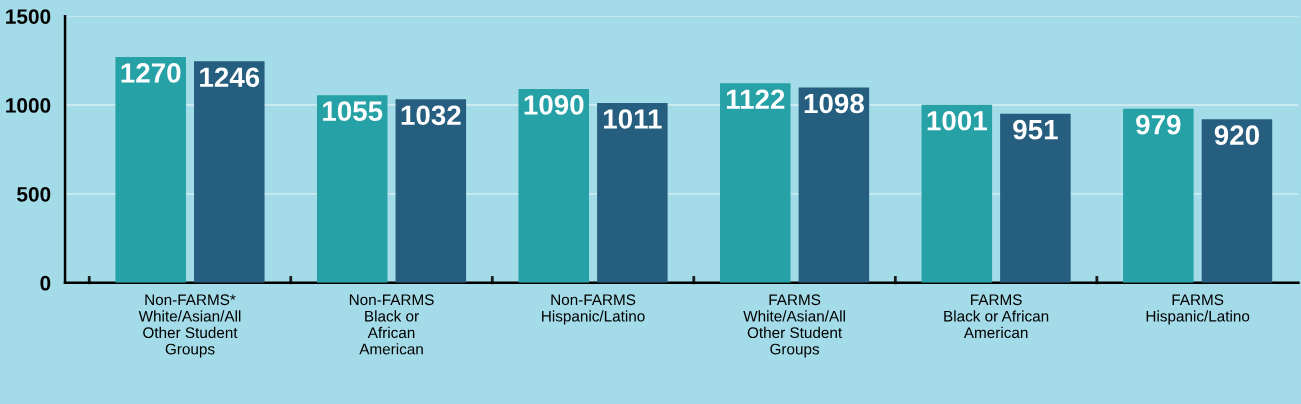 This screenshot has width=1301, height=404. I want to click on y-tick-label: 500, so click(34, 194).